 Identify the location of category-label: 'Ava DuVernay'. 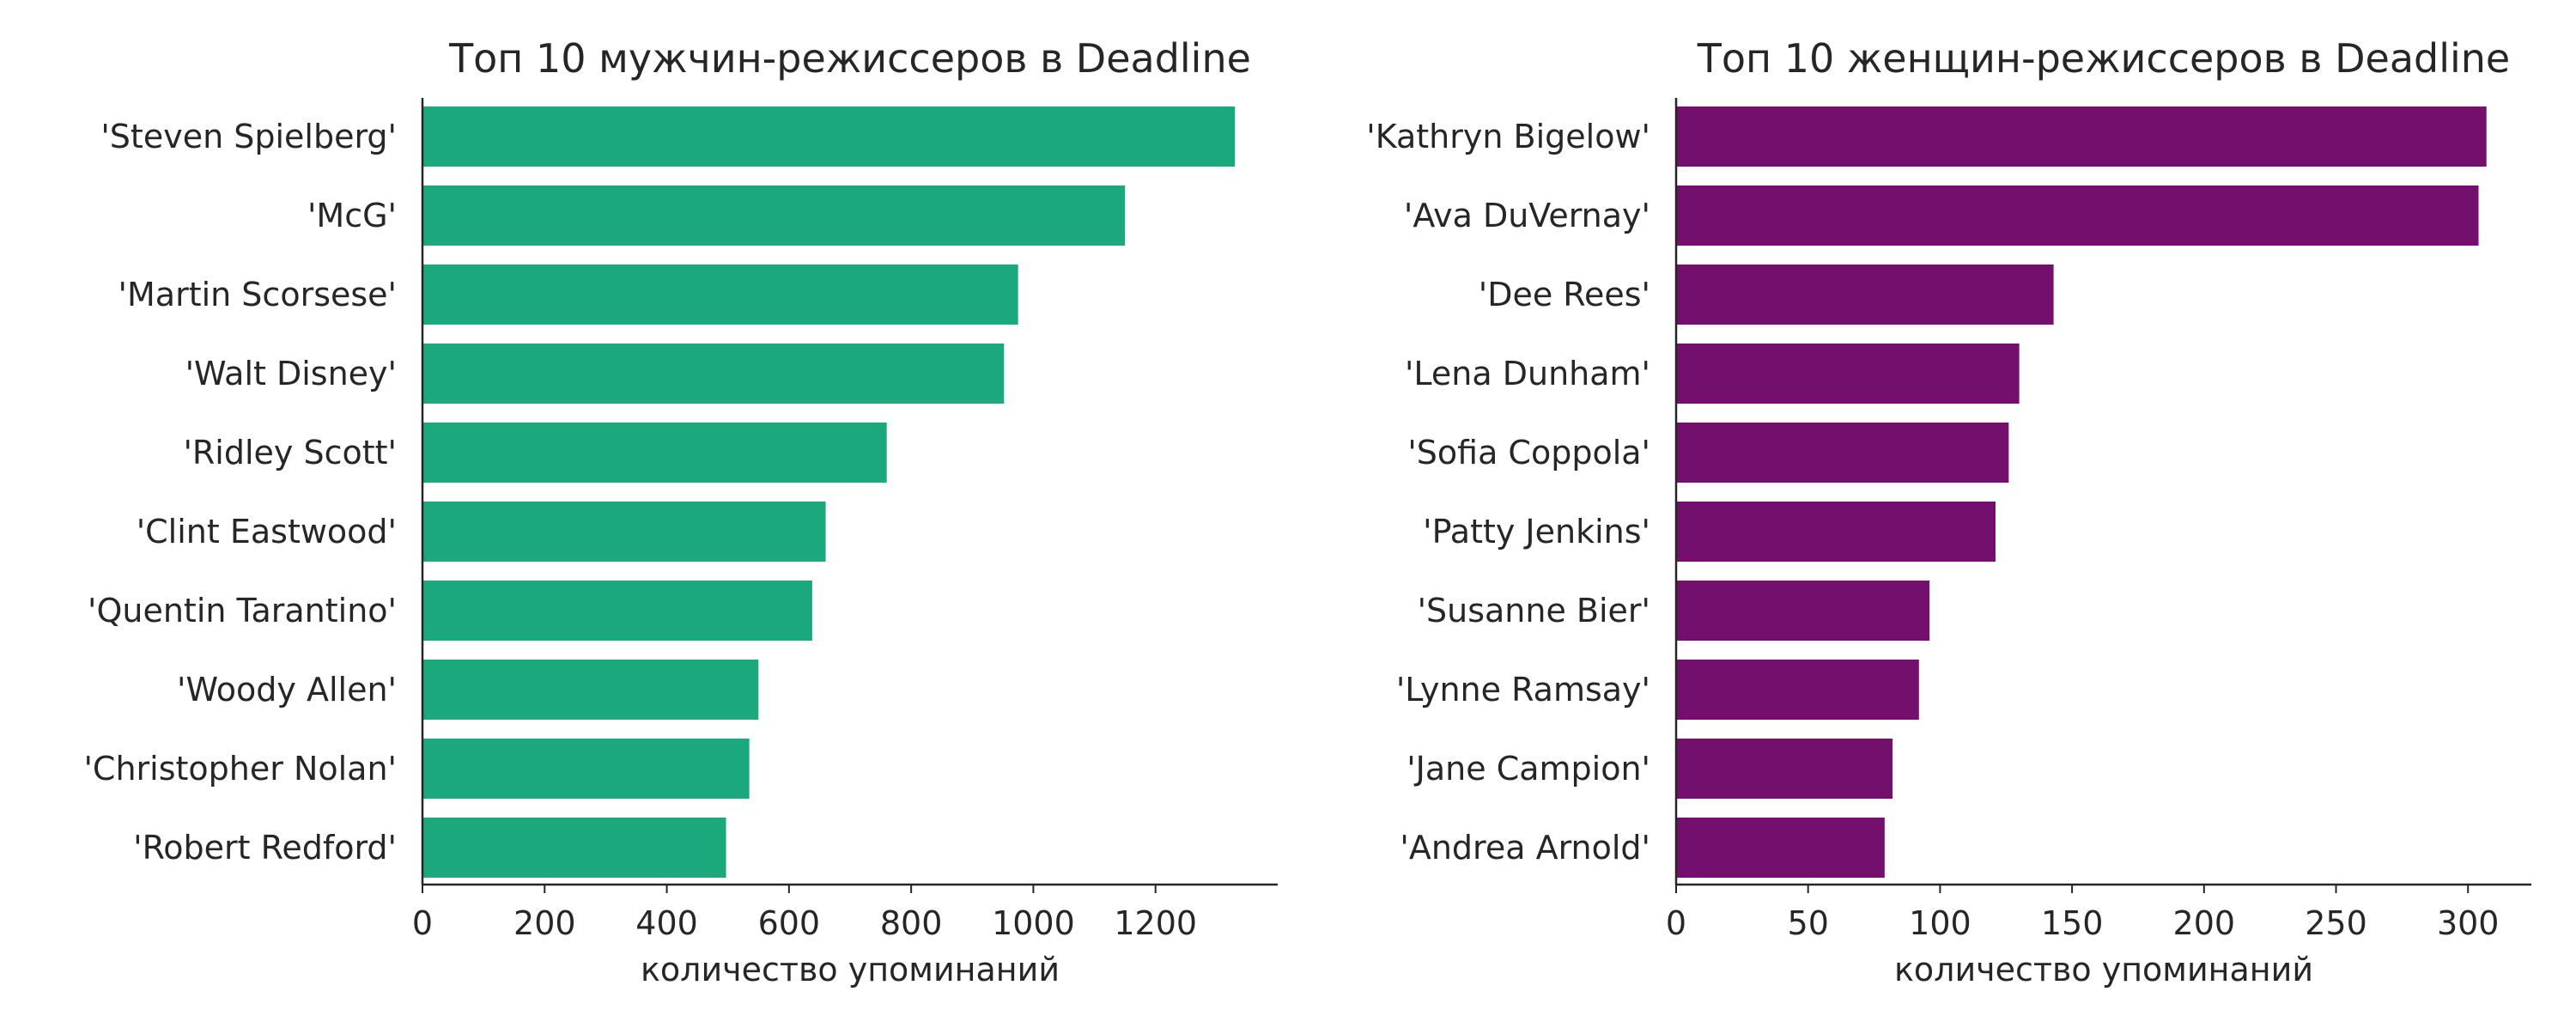
(1527, 216).